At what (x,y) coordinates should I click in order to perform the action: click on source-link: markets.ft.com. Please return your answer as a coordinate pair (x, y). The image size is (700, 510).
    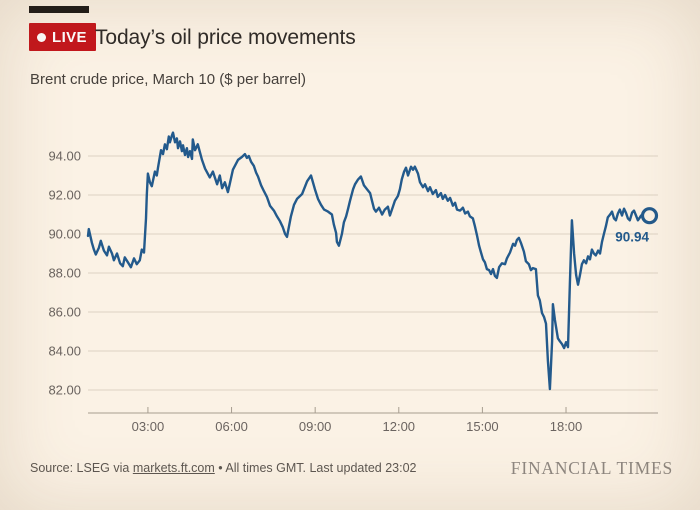
    Looking at the image, I should click on (173, 468).